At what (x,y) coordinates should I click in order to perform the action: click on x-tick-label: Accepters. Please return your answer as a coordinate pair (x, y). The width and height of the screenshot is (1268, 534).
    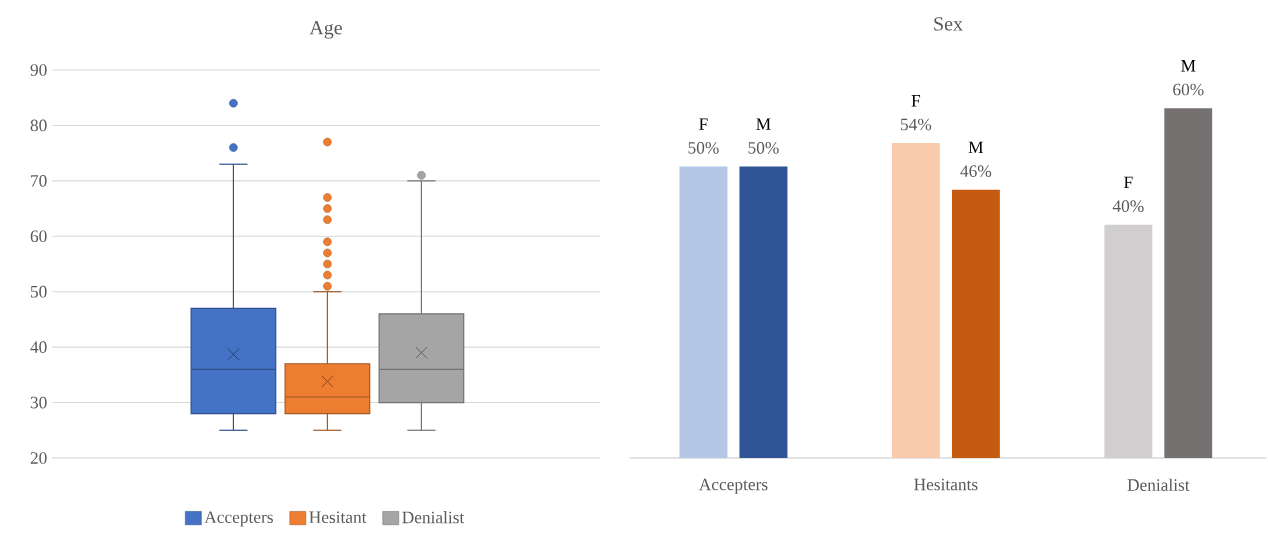
    Looking at the image, I should click on (733, 486).